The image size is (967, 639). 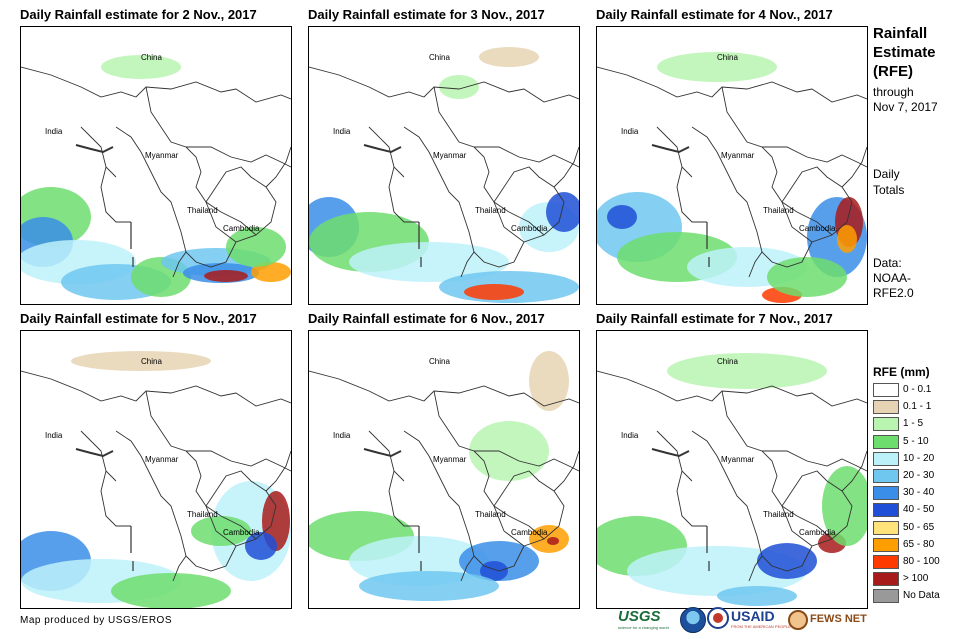 I want to click on legend-label: No Data, so click(x=921, y=596).